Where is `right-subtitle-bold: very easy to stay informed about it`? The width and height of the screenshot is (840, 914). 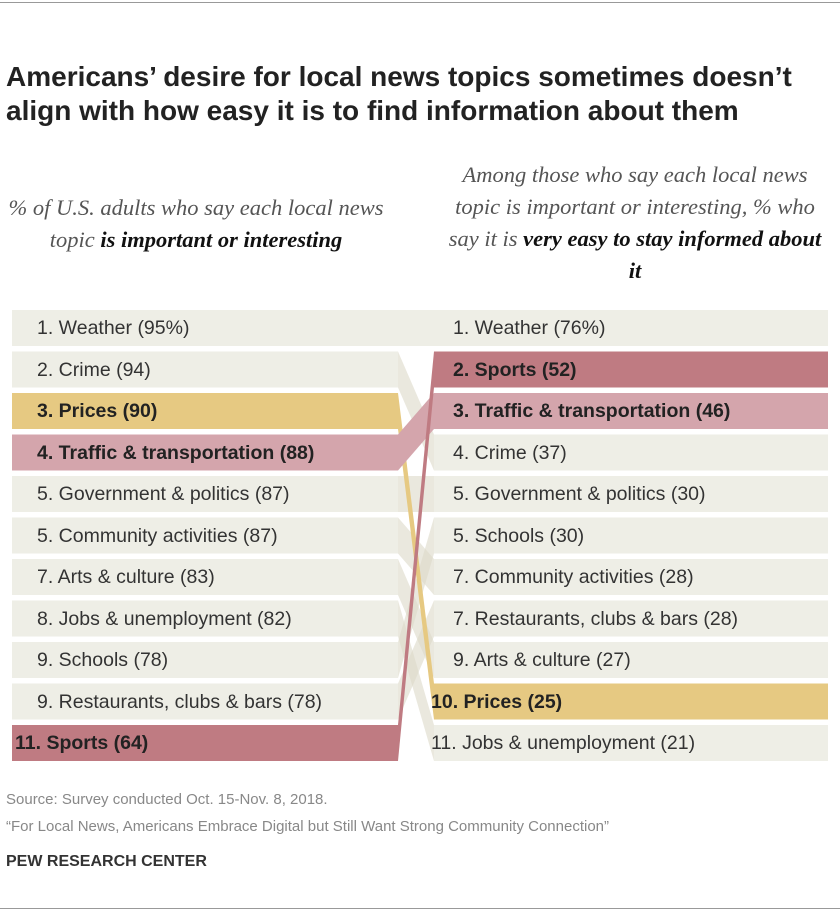 right-subtitle-bold: very easy to stay informed about it is located at coordinates (672, 254).